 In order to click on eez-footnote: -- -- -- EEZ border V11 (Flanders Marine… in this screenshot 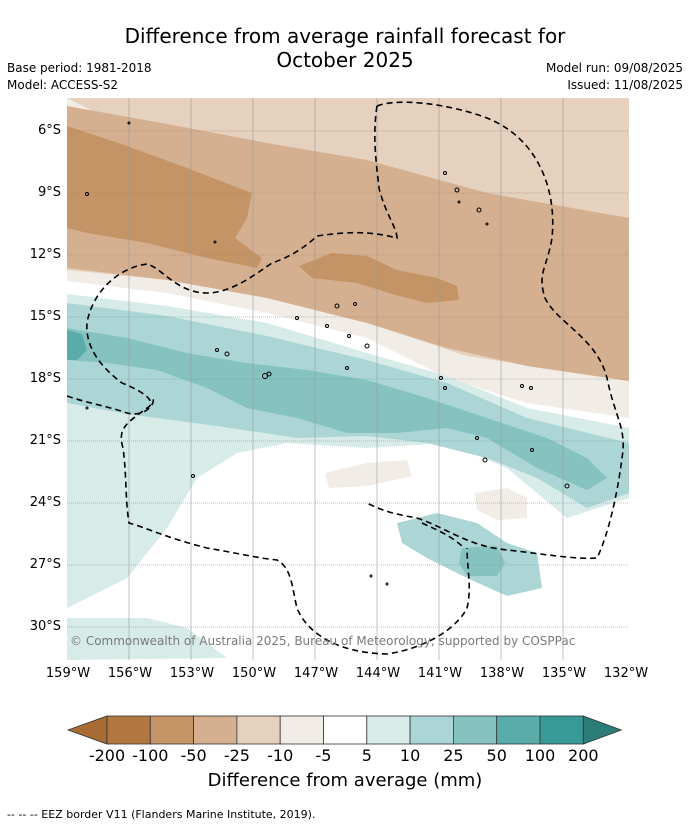, I will do `click(161, 814)`.